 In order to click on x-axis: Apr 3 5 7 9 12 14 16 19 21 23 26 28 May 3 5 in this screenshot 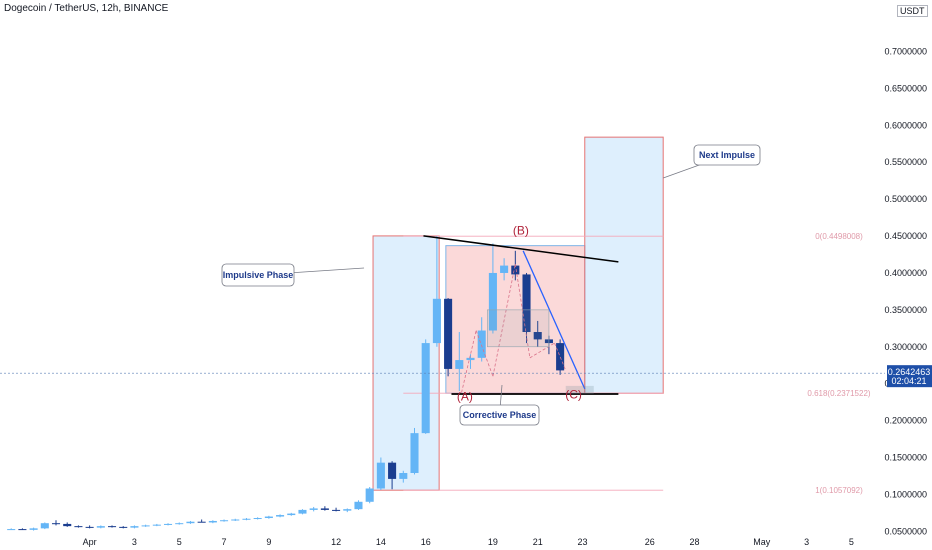, I will do `click(468, 542)`.